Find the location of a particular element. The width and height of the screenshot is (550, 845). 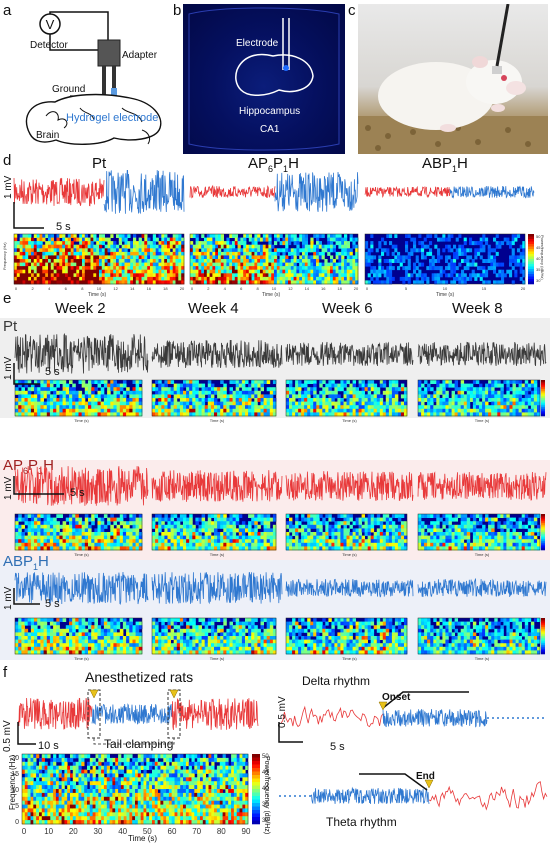

d-xtick-pt-6: 12 is located at coordinates (115, 288).